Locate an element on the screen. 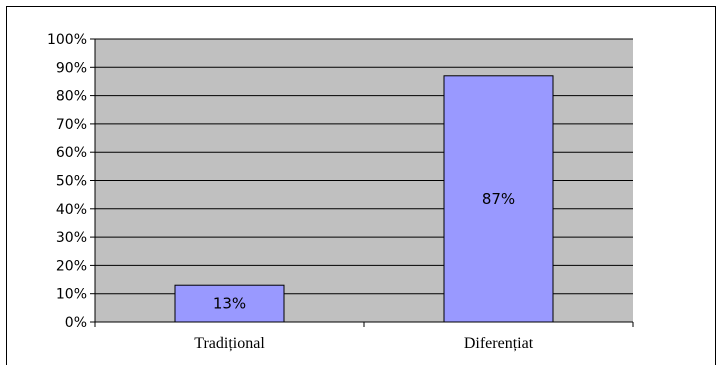 The image size is (722, 365). y-tick-label: 70% is located at coordinates (71, 125).